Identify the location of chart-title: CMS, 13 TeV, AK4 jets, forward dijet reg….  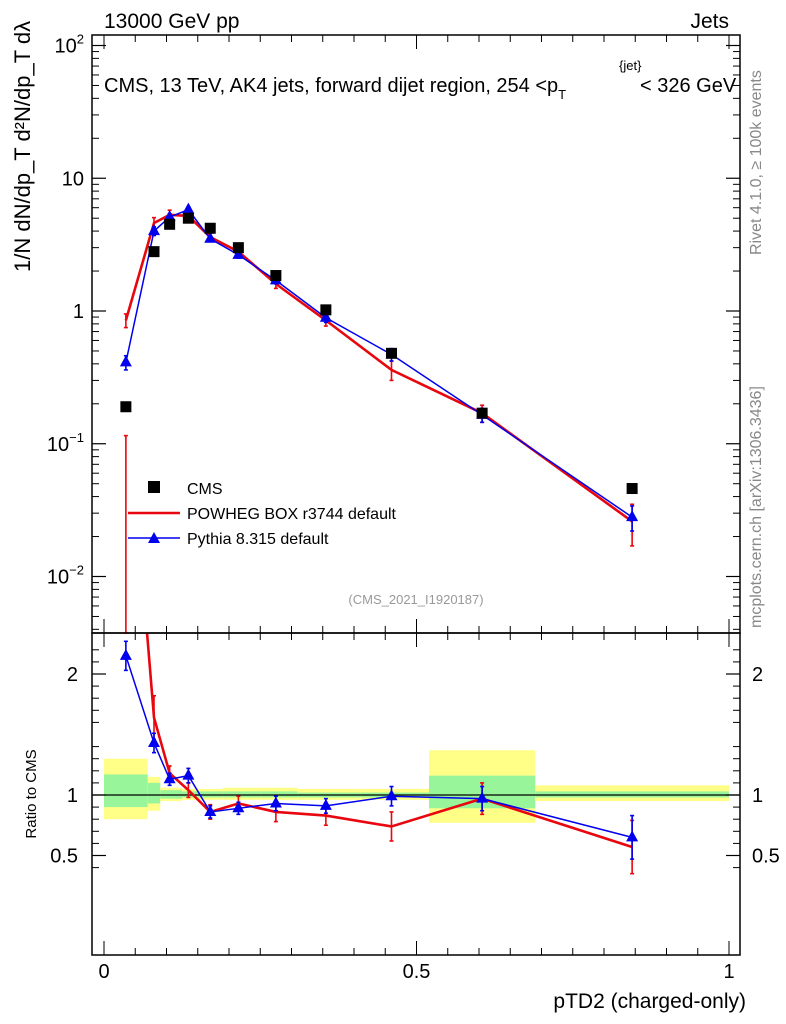
(335, 88).